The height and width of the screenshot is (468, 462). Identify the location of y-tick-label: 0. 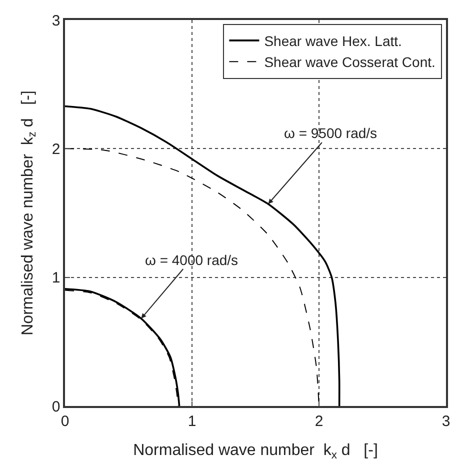
(56, 407).